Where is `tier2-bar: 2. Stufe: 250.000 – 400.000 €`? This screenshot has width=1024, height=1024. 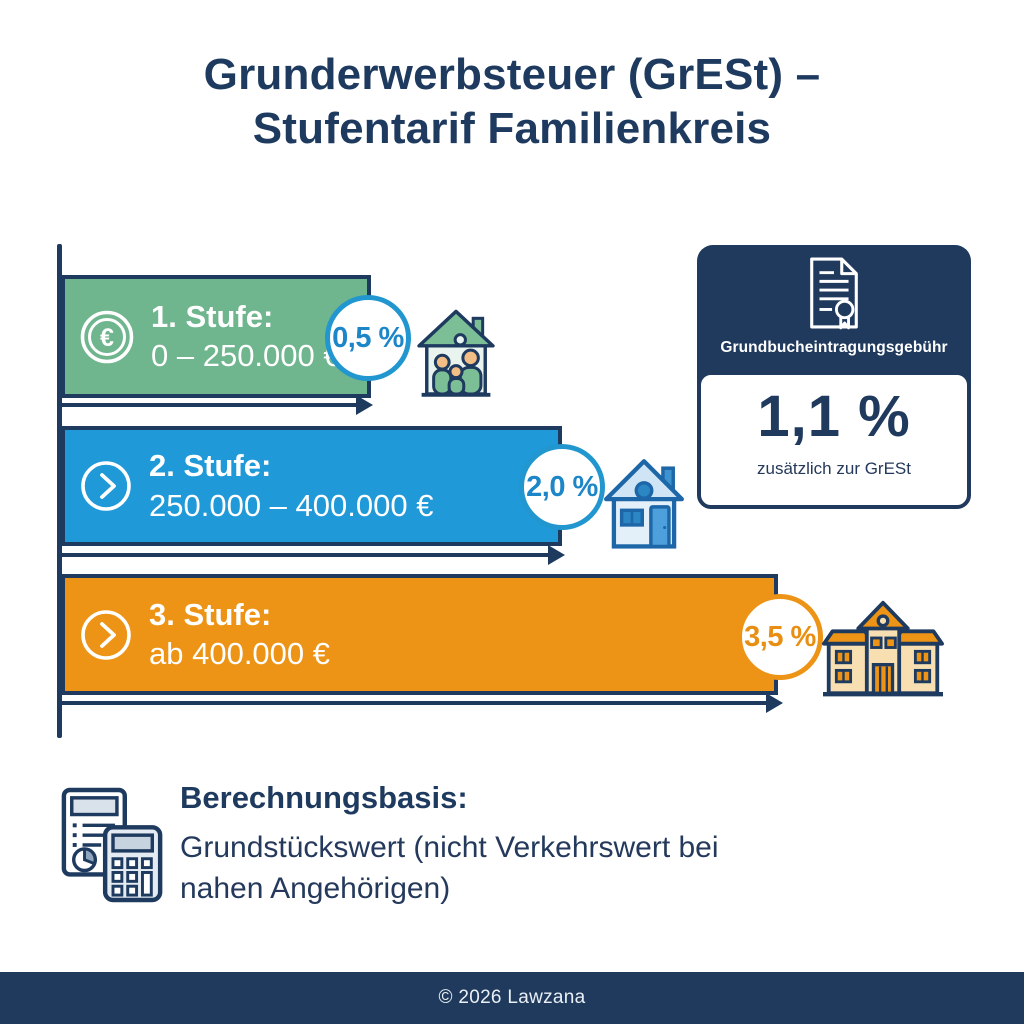 tier2-bar: 2. Stufe: 250.000 – 400.000 € is located at coordinates (311, 486).